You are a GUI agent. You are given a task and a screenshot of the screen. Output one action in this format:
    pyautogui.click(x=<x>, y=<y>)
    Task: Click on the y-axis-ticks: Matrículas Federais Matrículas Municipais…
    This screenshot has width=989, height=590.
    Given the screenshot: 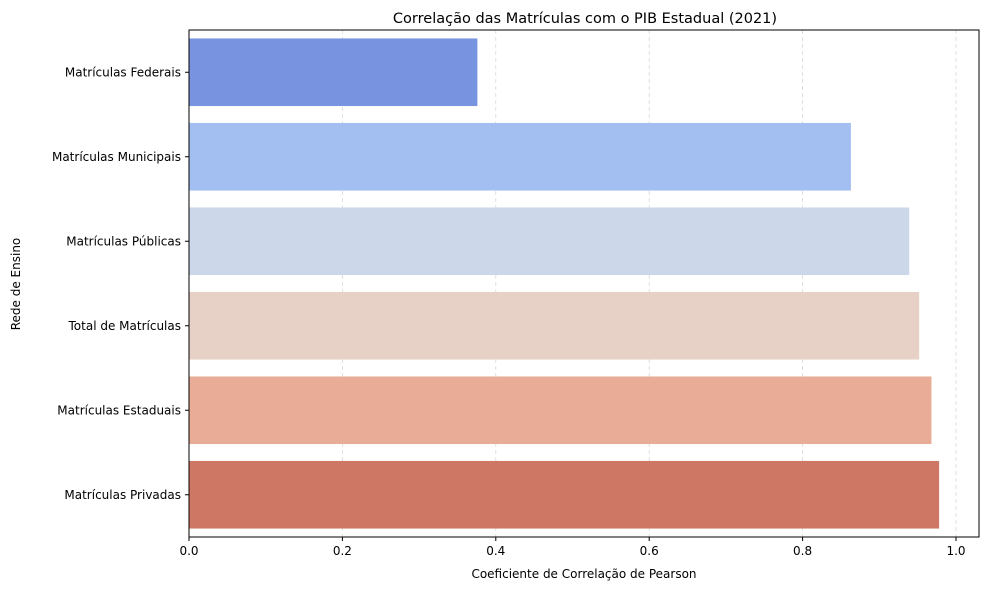 What is the action you would take?
    pyautogui.click(x=120, y=283)
    